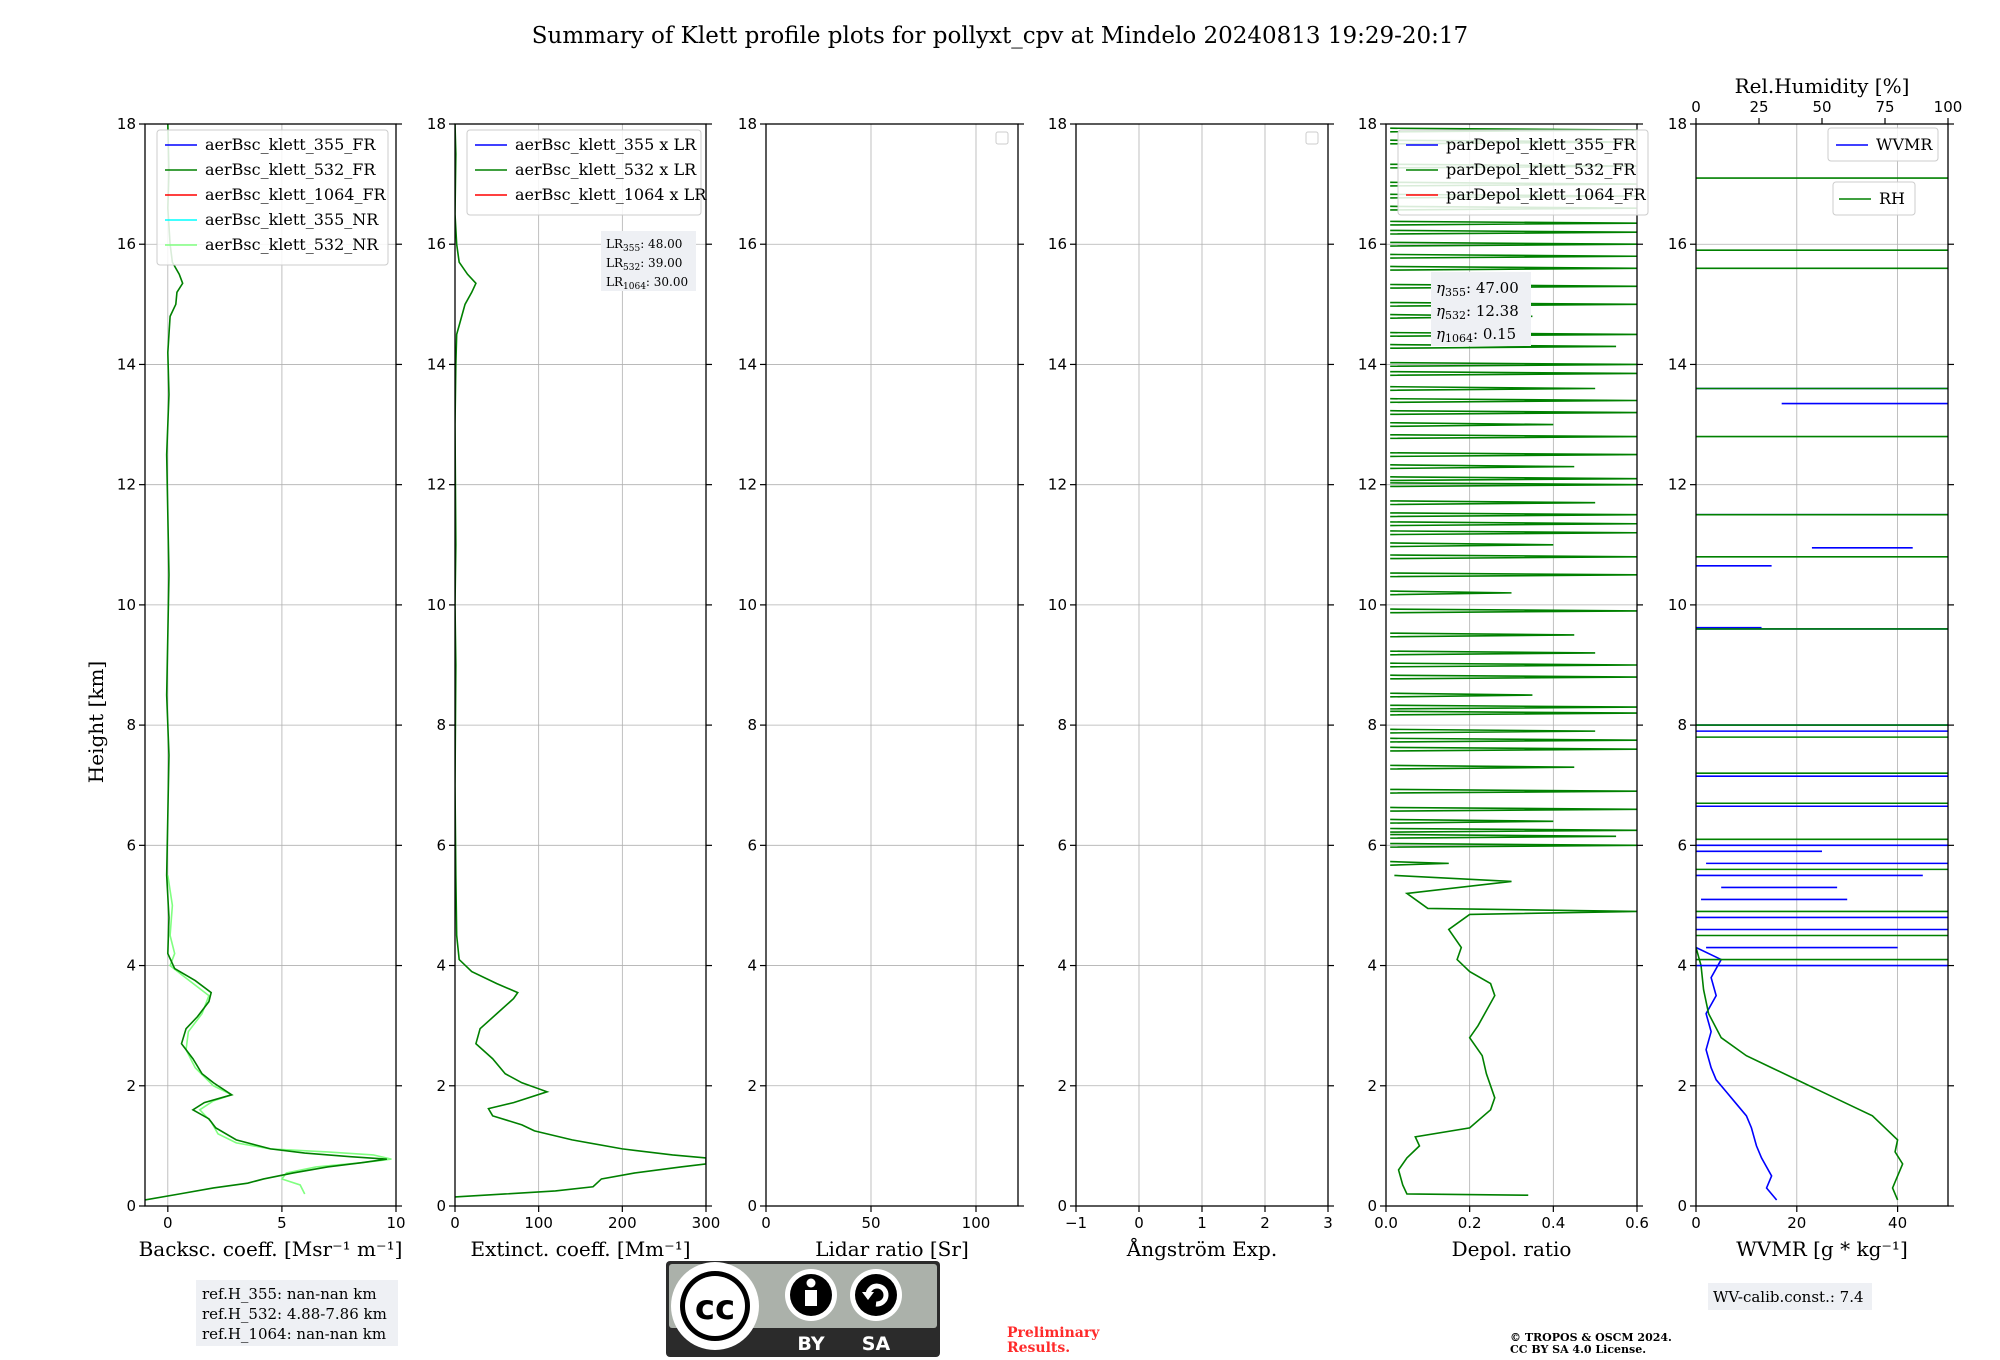 This screenshot has width=2000, height=1360. Describe the element at coordinates (1696, 107) in the screenshot. I see `top-x-tick-label: 0` at that location.